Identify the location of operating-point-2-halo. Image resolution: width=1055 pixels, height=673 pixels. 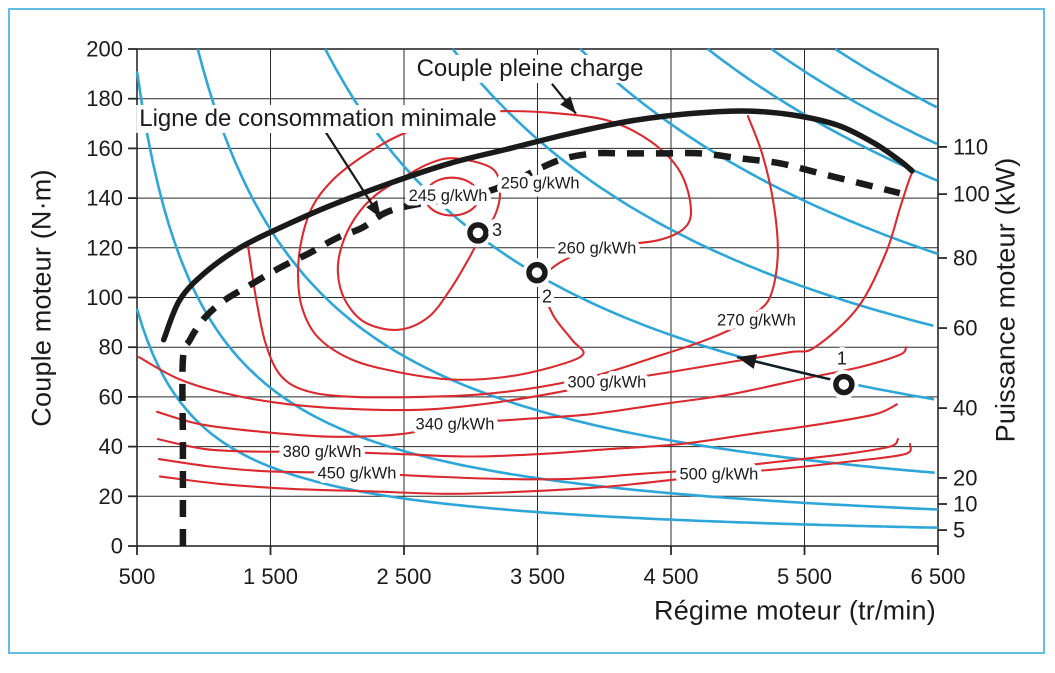
(537, 273).